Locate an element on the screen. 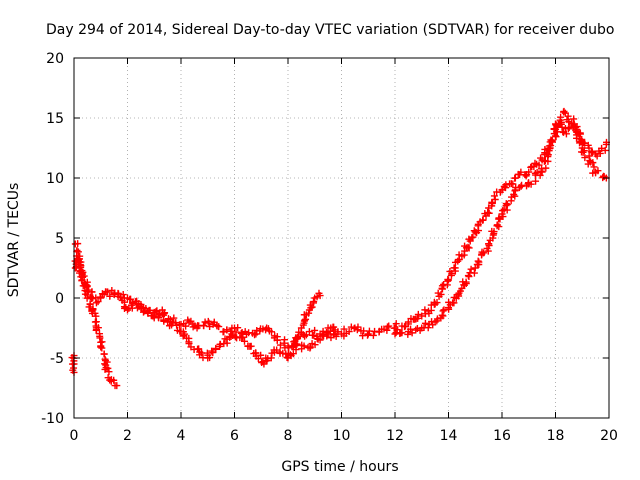 The width and height of the screenshot is (640, 480). series-trace-f is located at coordinates (73, 364).